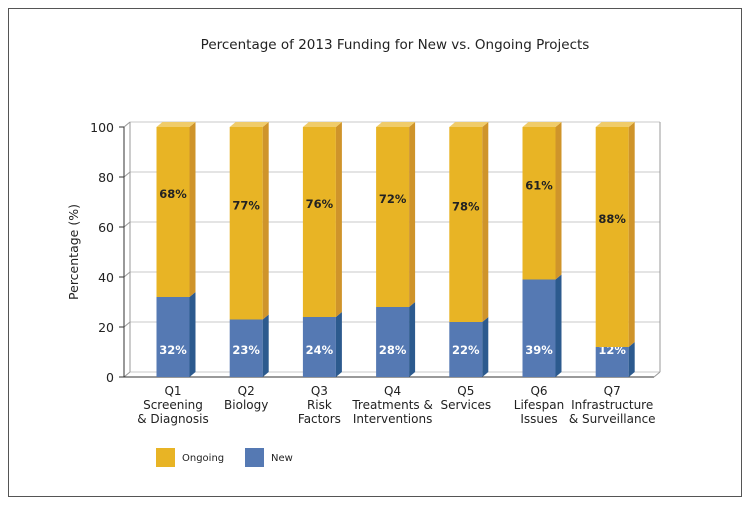 The width and height of the screenshot is (750, 510). I want to click on data-label-new: 23%, so click(246, 350).